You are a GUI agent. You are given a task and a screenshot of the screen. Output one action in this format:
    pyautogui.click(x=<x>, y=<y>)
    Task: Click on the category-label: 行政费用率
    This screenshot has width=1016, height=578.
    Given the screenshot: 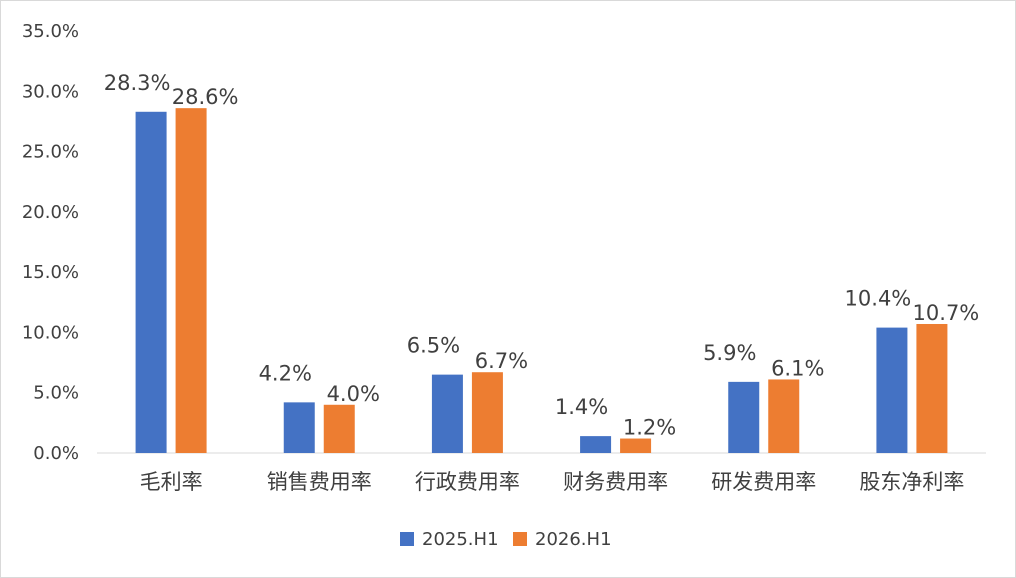 What is the action you would take?
    pyautogui.click(x=467, y=482)
    